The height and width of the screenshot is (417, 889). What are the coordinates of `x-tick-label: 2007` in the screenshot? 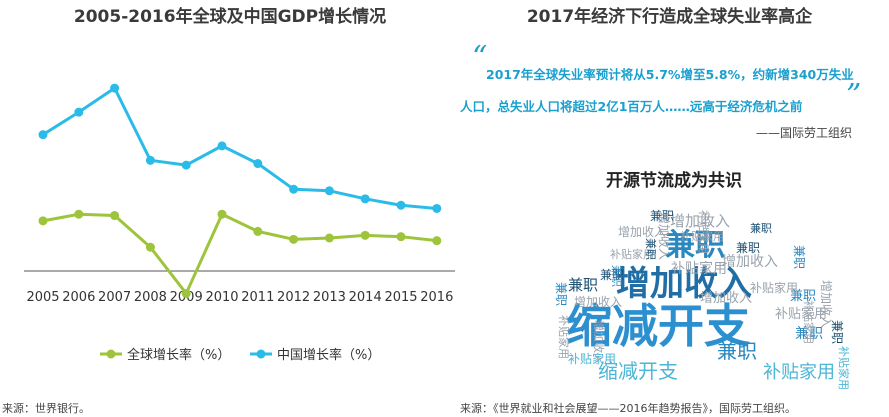 It's located at (114, 297).